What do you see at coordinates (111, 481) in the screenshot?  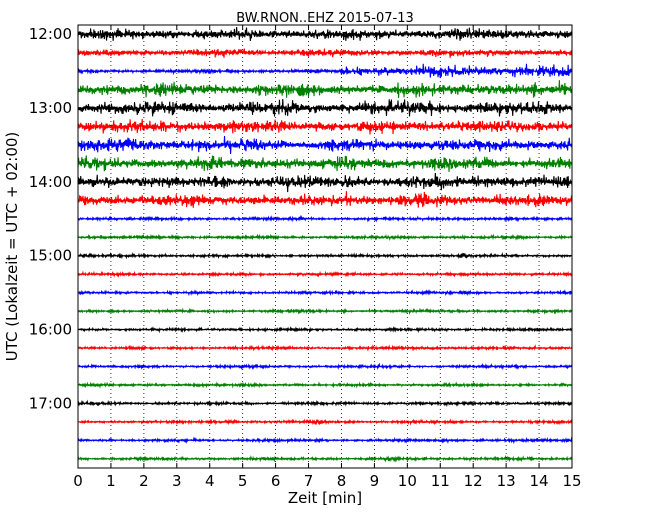 I see `x-tick-label: 1` at bounding box center [111, 481].